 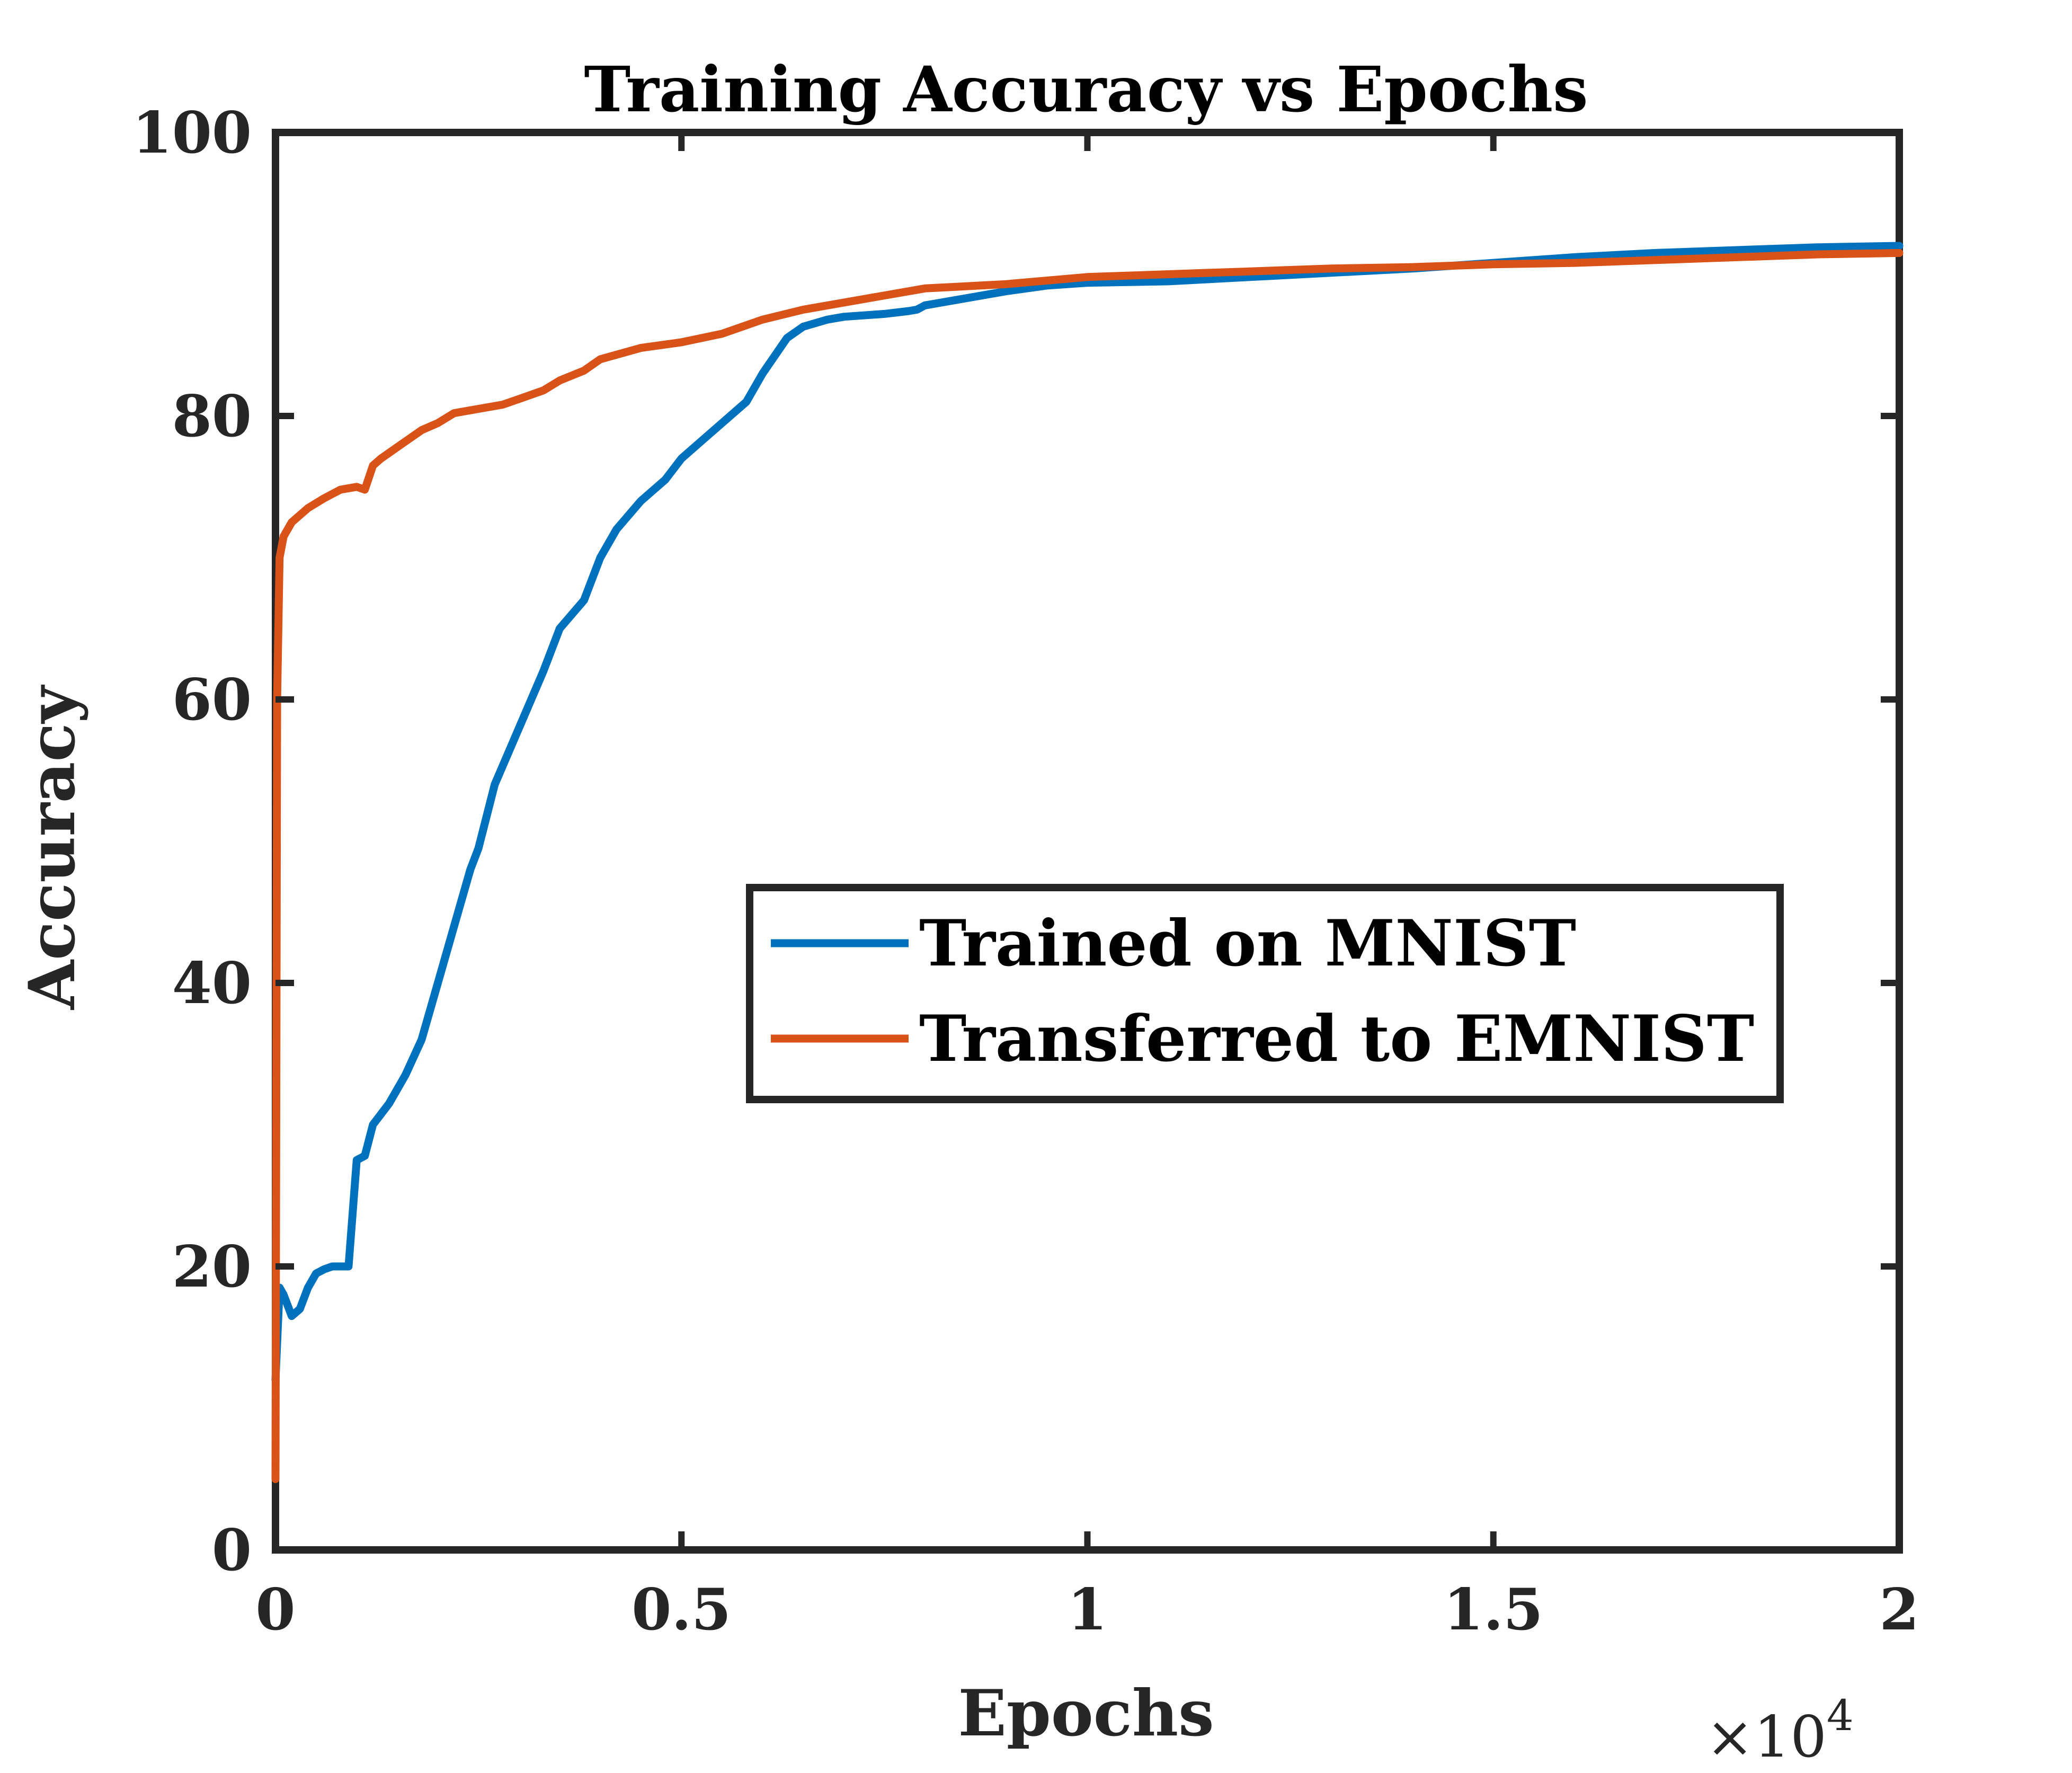 What do you see at coordinates (1247, 944) in the screenshot?
I see `legend-entry-label: Trained on MNIST` at bounding box center [1247, 944].